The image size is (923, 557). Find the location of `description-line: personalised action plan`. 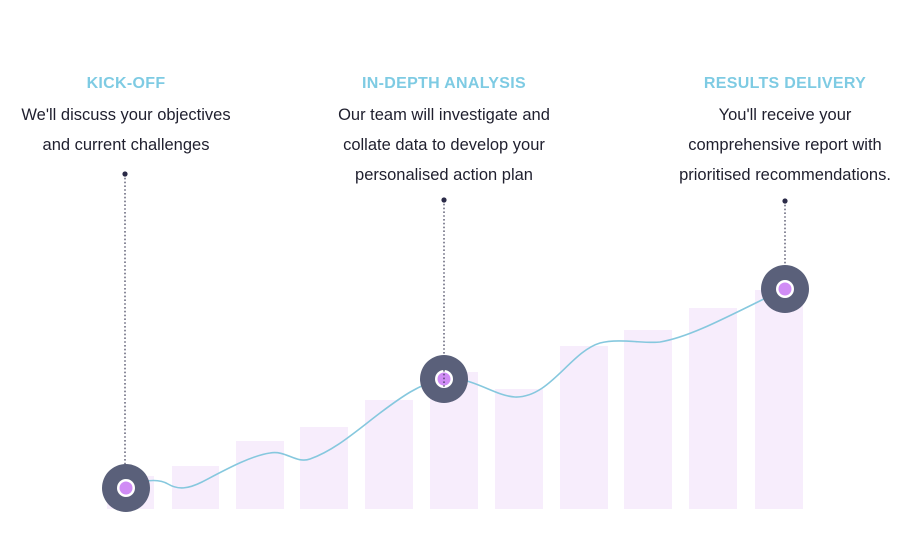

description-line: personalised action plan is located at coordinates (444, 175).